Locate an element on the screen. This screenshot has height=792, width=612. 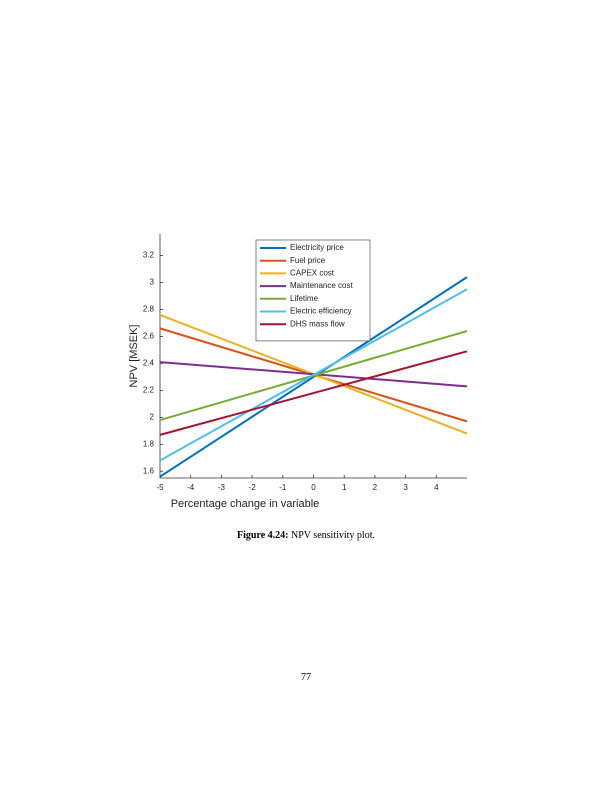
y-tick-label: 3.2 is located at coordinates (149, 255).